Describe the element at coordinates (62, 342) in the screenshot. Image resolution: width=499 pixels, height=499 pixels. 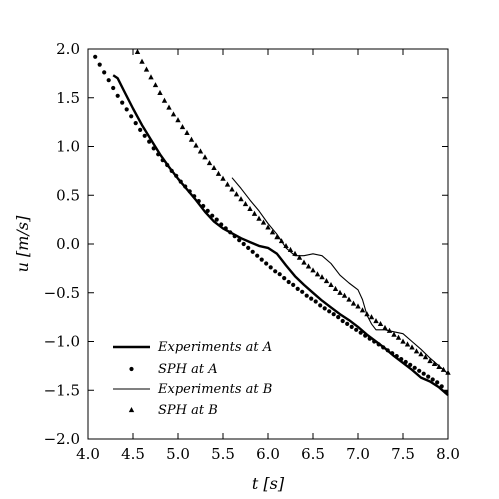
I see `y-tick-label: −1.0` at that location.